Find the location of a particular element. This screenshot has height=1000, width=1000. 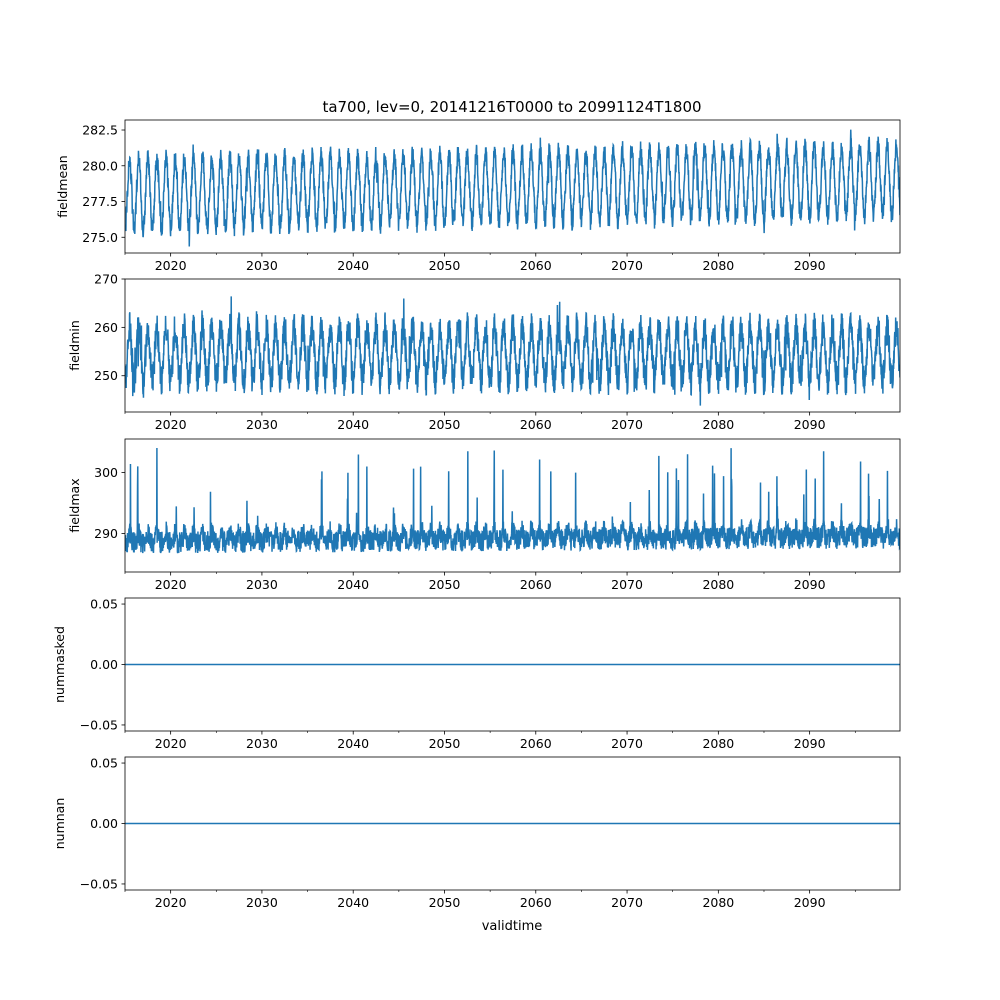

series-line-fieldmax is located at coordinates (512, 500).